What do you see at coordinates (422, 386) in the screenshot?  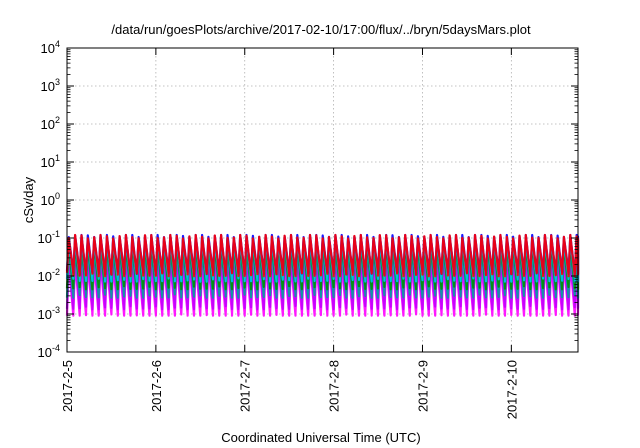 I see `x-tick-label: 2017-2-9` at bounding box center [422, 386].